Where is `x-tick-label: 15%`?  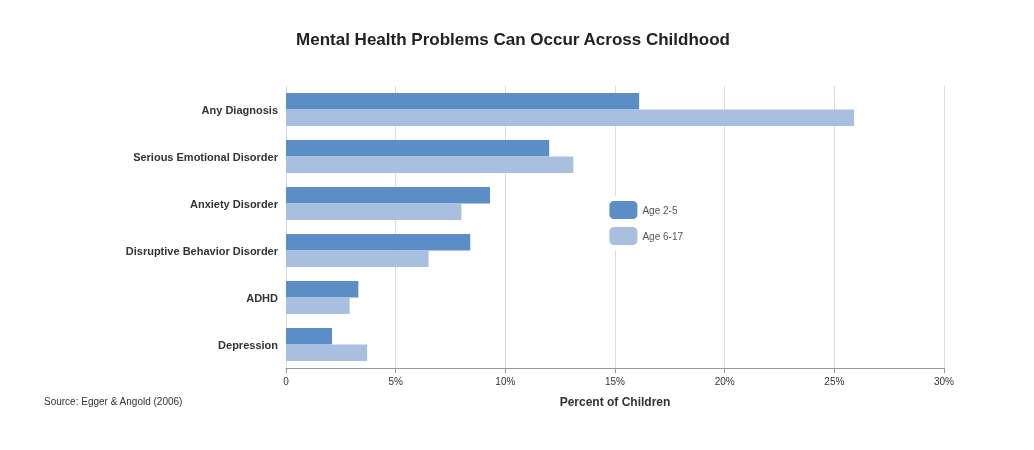 x-tick-label: 15% is located at coordinates (615, 381).